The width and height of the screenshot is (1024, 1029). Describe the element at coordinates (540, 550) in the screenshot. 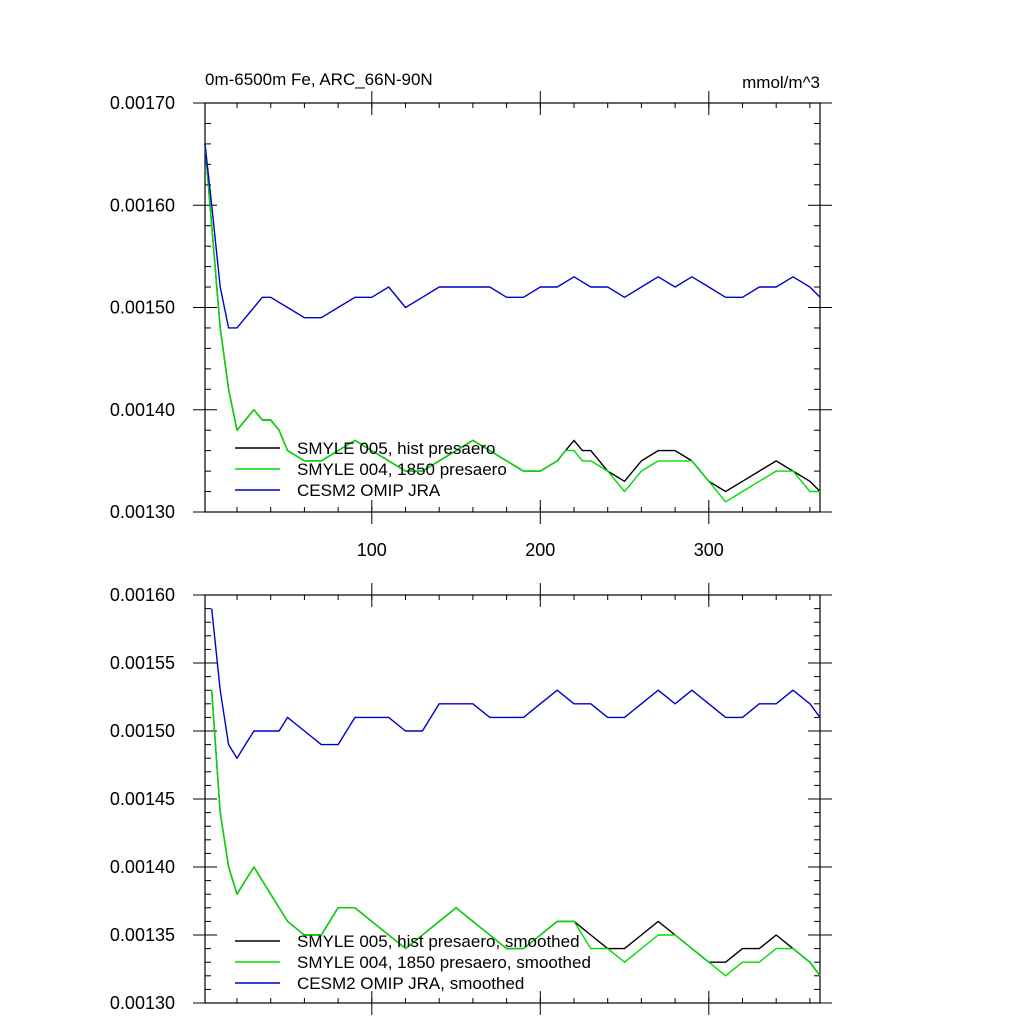

I see `x-tick-label: 200` at that location.